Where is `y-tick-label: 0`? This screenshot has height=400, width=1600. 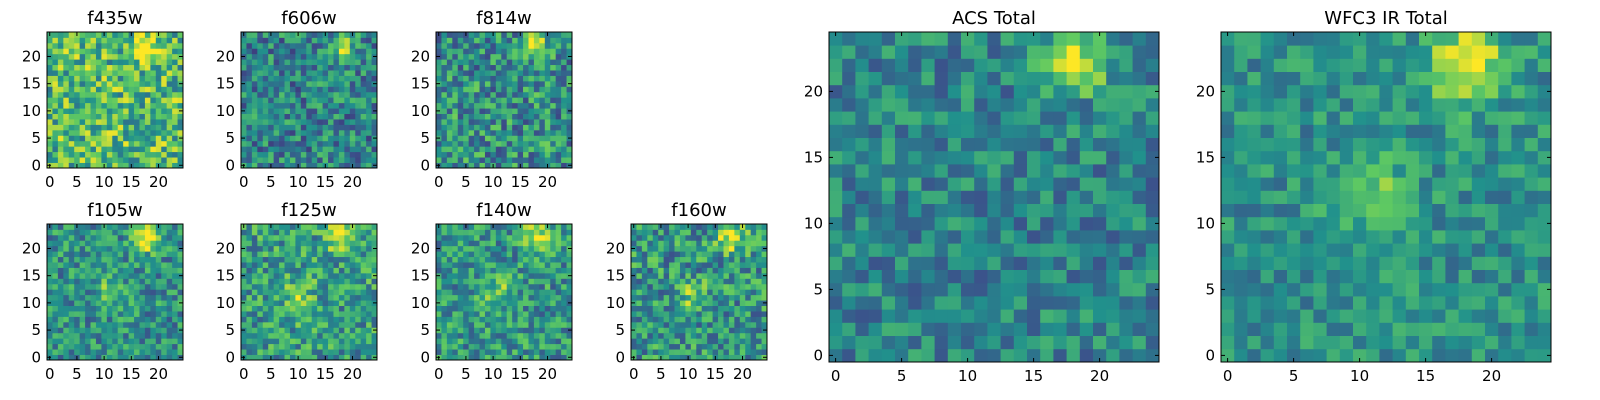 y-tick-label: 0 is located at coordinates (425, 357).